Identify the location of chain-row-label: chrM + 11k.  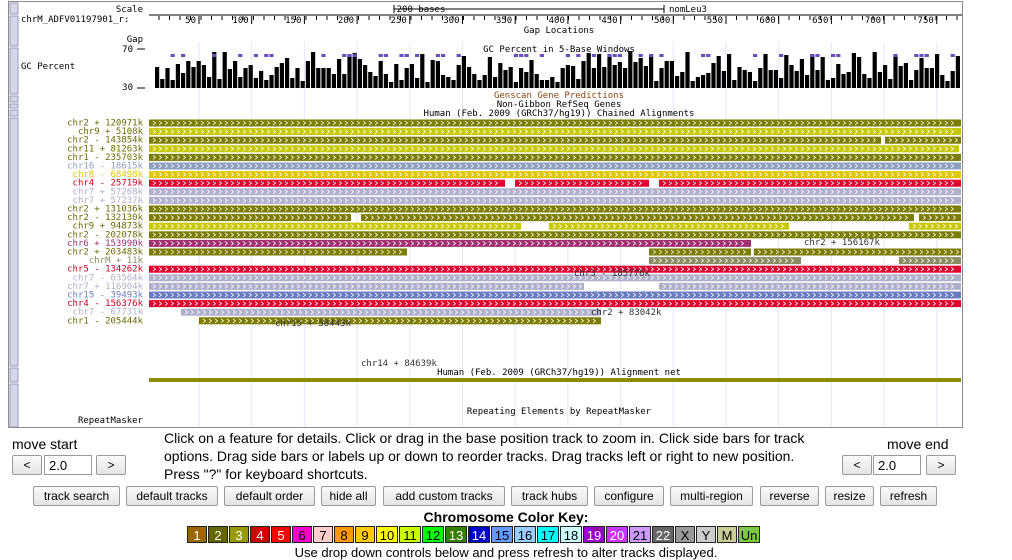
(116, 261).